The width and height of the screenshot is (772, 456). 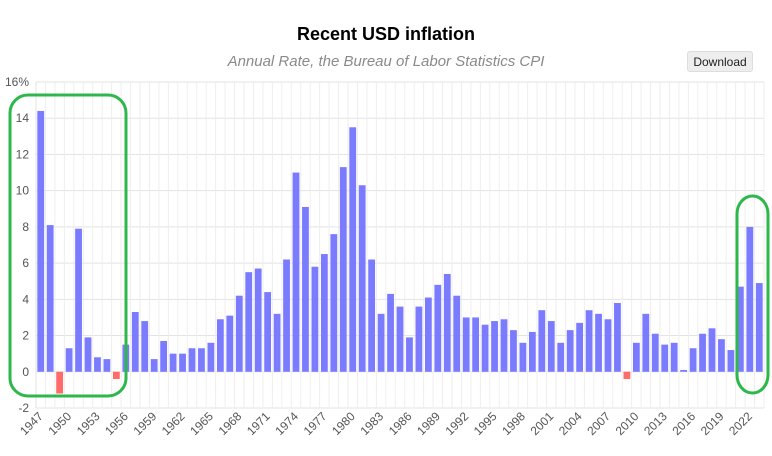 What do you see at coordinates (385, 34) in the screenshot?
I see `chart-title: Recent USD inflation` at bounding box center [385, 34].